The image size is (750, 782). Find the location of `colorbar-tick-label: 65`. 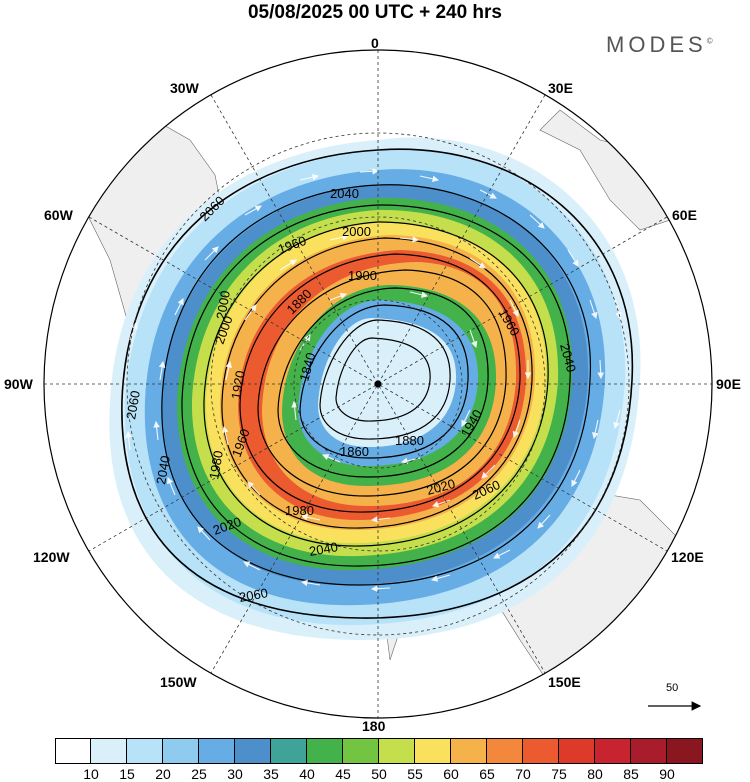

colorbar-tick-label: 65 is located at coordinates (487, 774).